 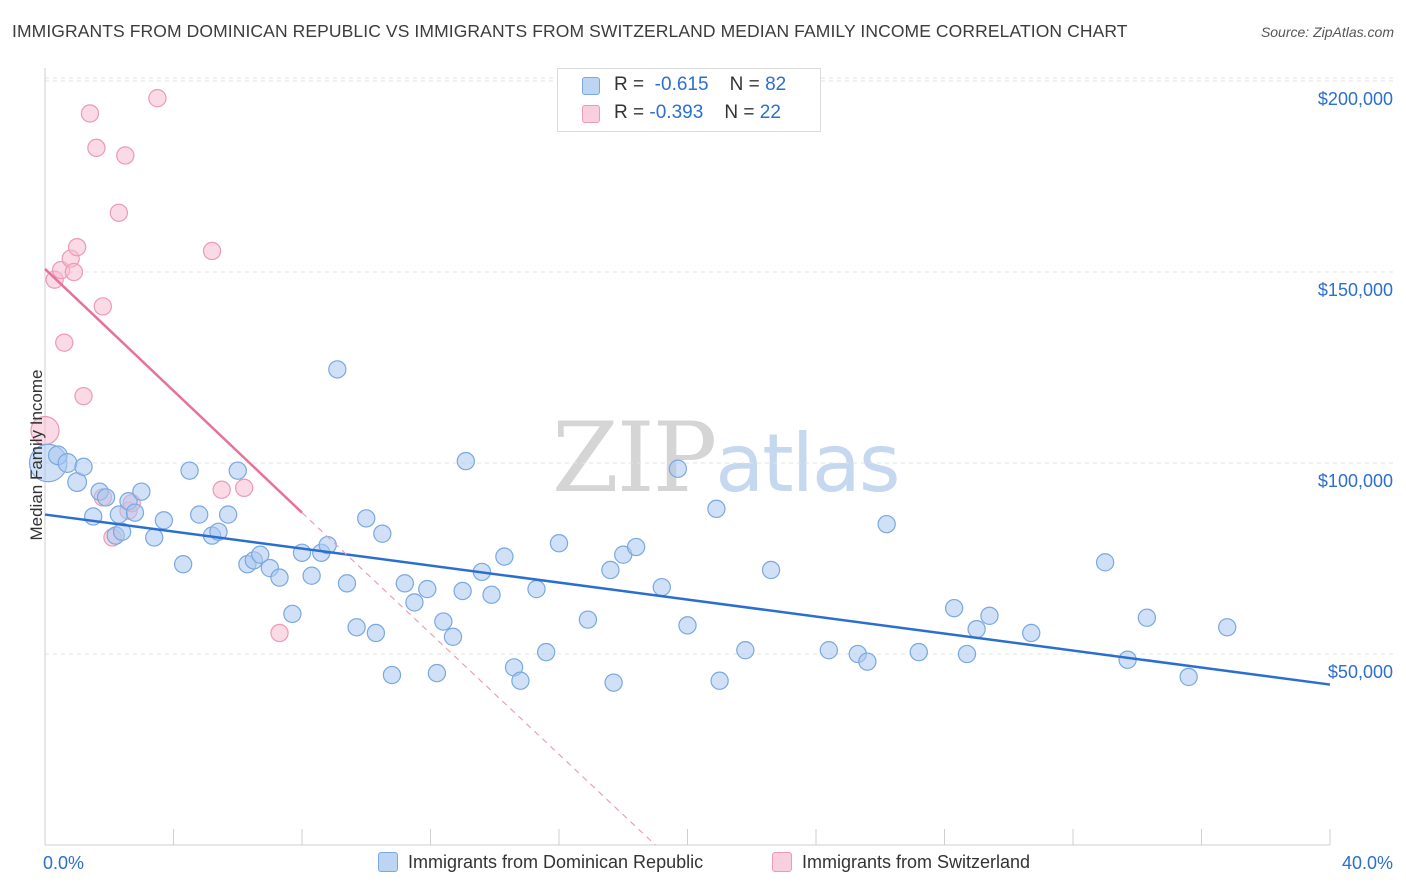 I want to click on correlation-legend: R = -0.615 N = 82 R = -0.393 N = 22, so click(x=689, y=100).